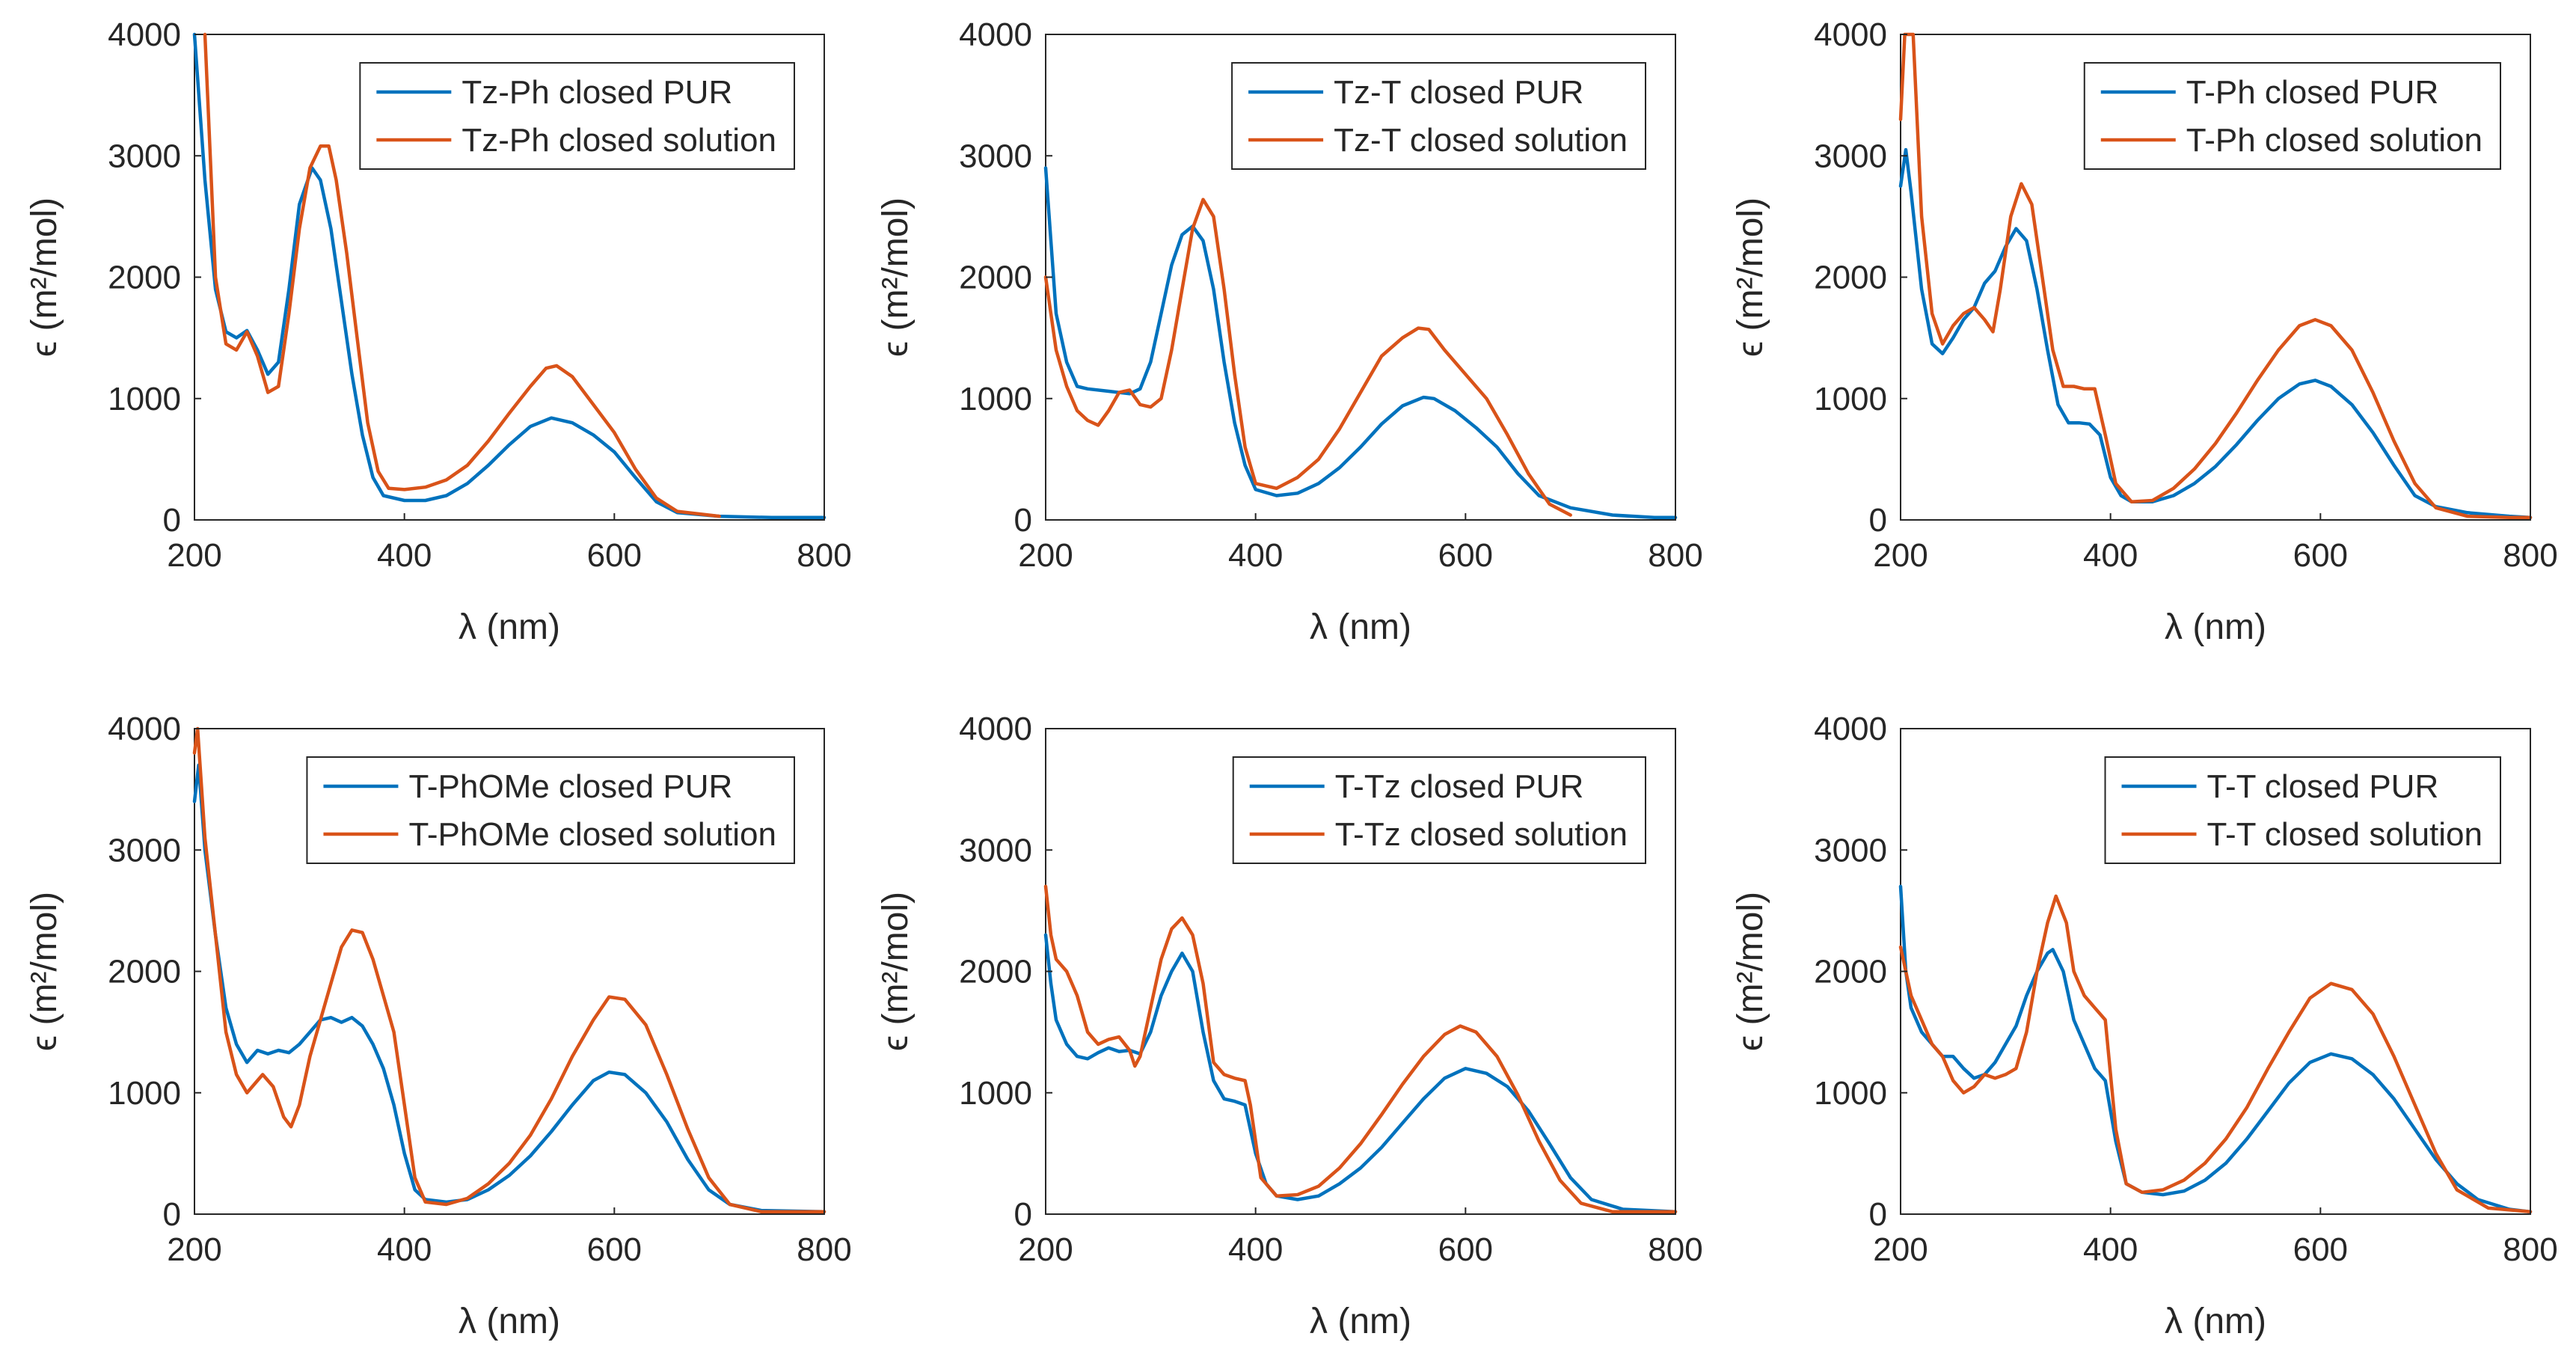 Image resolution: width=2576 pixels, height=1366 pixels. What do you see at coordinates (2323, 786) in the screenshot?
I see `legend-entry-label: T-T closed PUR` at bounding box center [2323, 786].